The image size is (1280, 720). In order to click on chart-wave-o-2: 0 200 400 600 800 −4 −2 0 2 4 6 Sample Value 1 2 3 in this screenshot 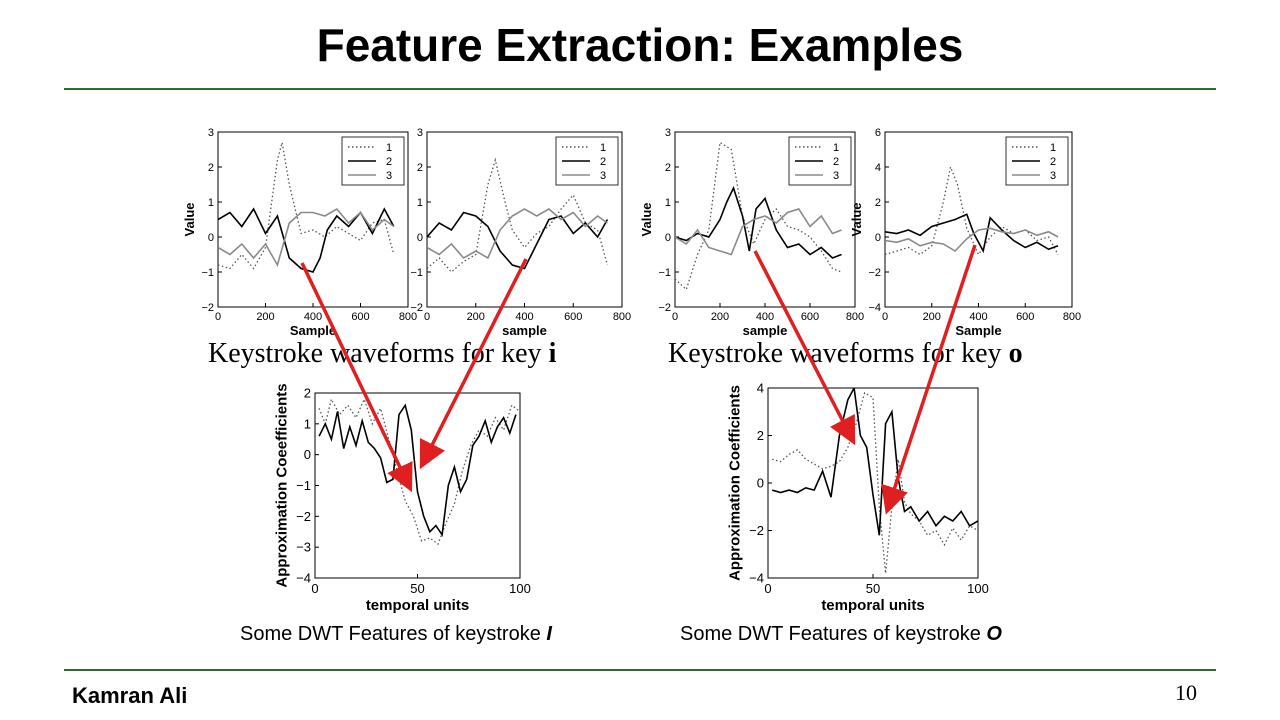, I will do `click(965, 232)`.